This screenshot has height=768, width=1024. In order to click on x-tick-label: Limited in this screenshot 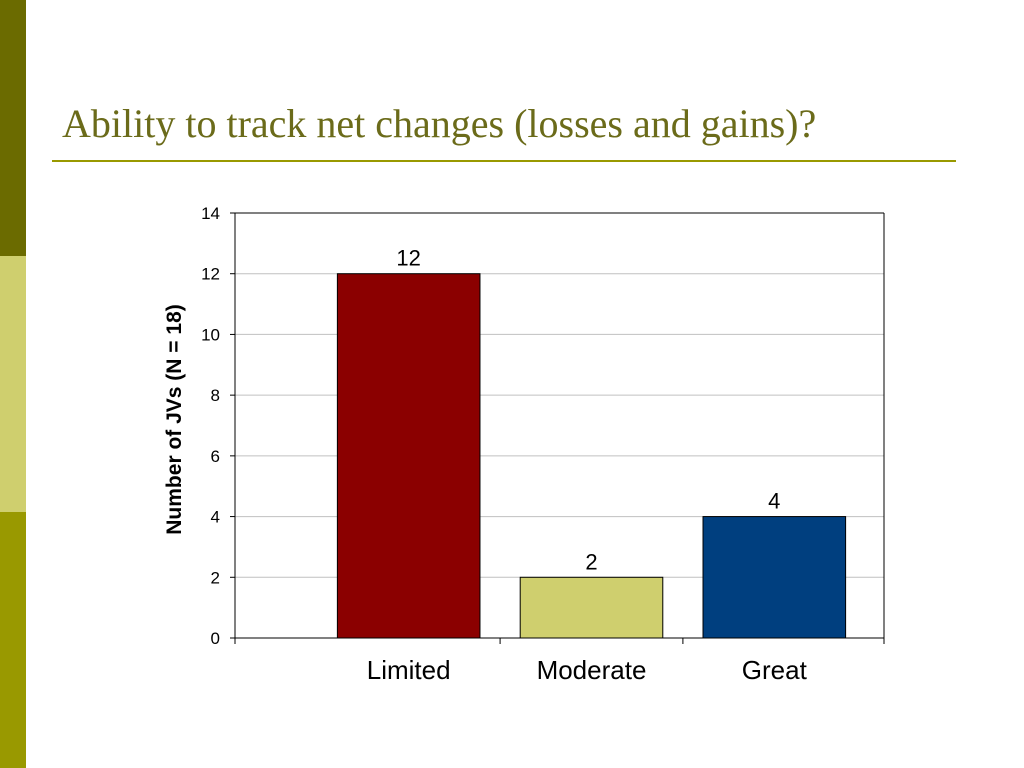, I will do `click(409, 670)`.